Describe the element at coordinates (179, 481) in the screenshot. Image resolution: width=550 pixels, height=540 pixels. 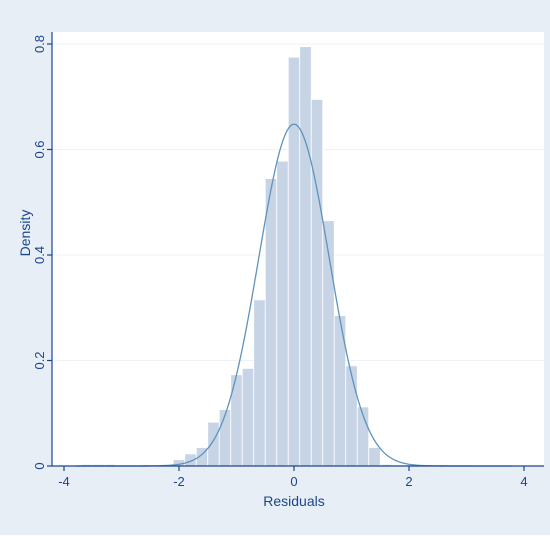
I see `x-tick-label: -2` at that location.